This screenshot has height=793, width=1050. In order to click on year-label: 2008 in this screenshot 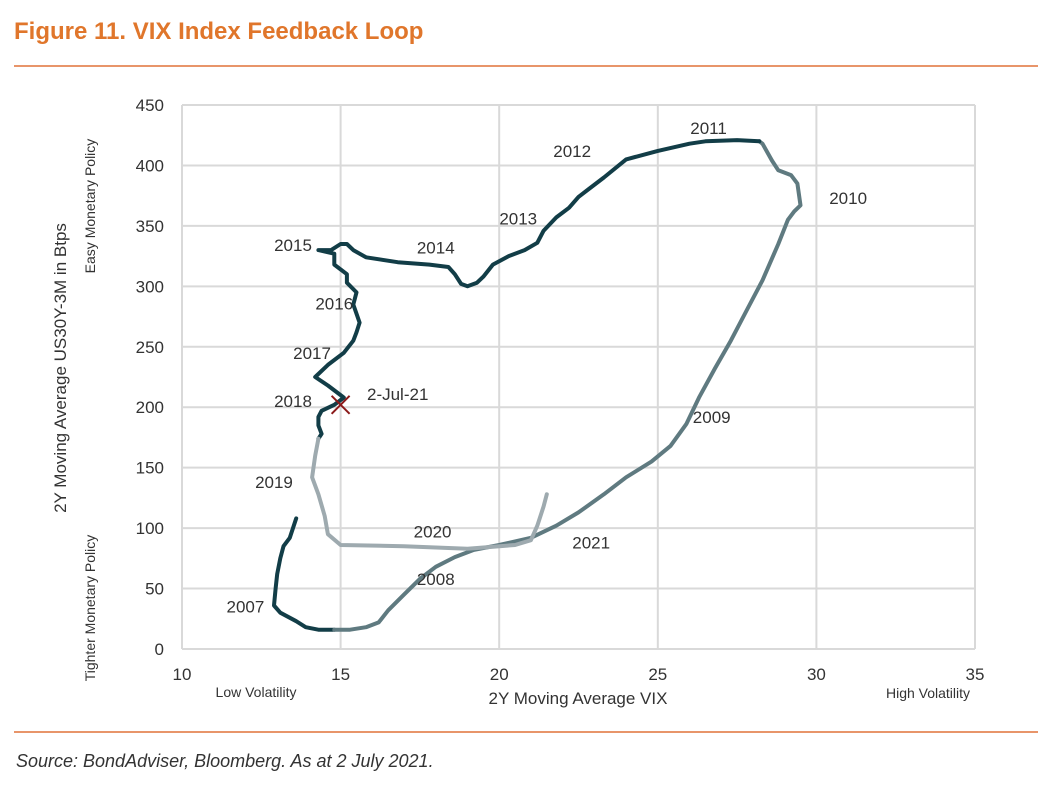, I will do `click(436, 579)`.